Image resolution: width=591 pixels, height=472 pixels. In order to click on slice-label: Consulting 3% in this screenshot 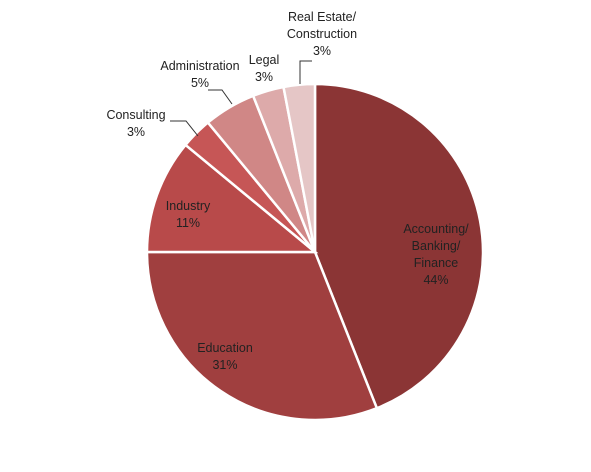, I will do `click(135, 123)`.